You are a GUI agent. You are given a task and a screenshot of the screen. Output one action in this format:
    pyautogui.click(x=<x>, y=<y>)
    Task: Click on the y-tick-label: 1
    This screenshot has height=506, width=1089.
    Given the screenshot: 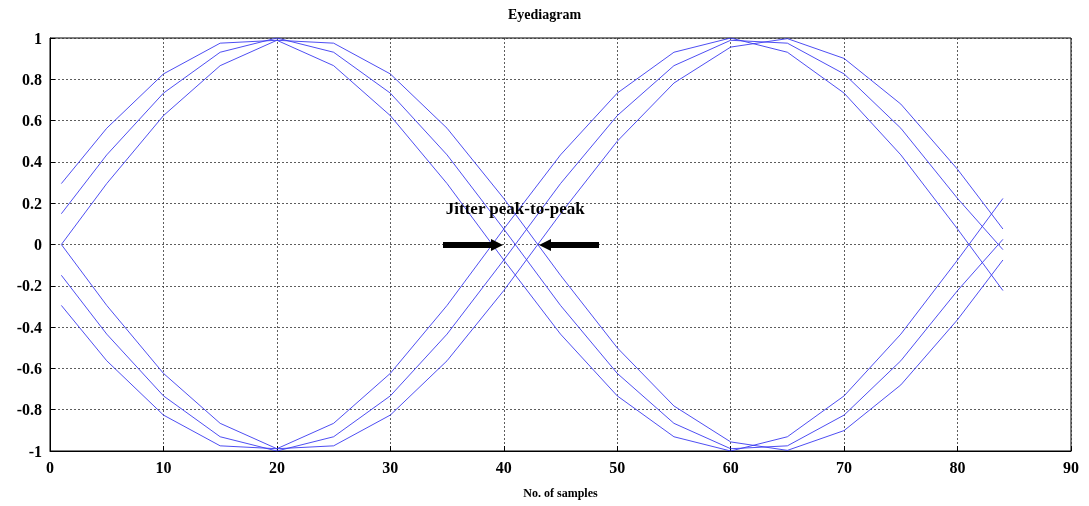 What is the action you would take?
    pyautogui.click(x=38, y=38)
    